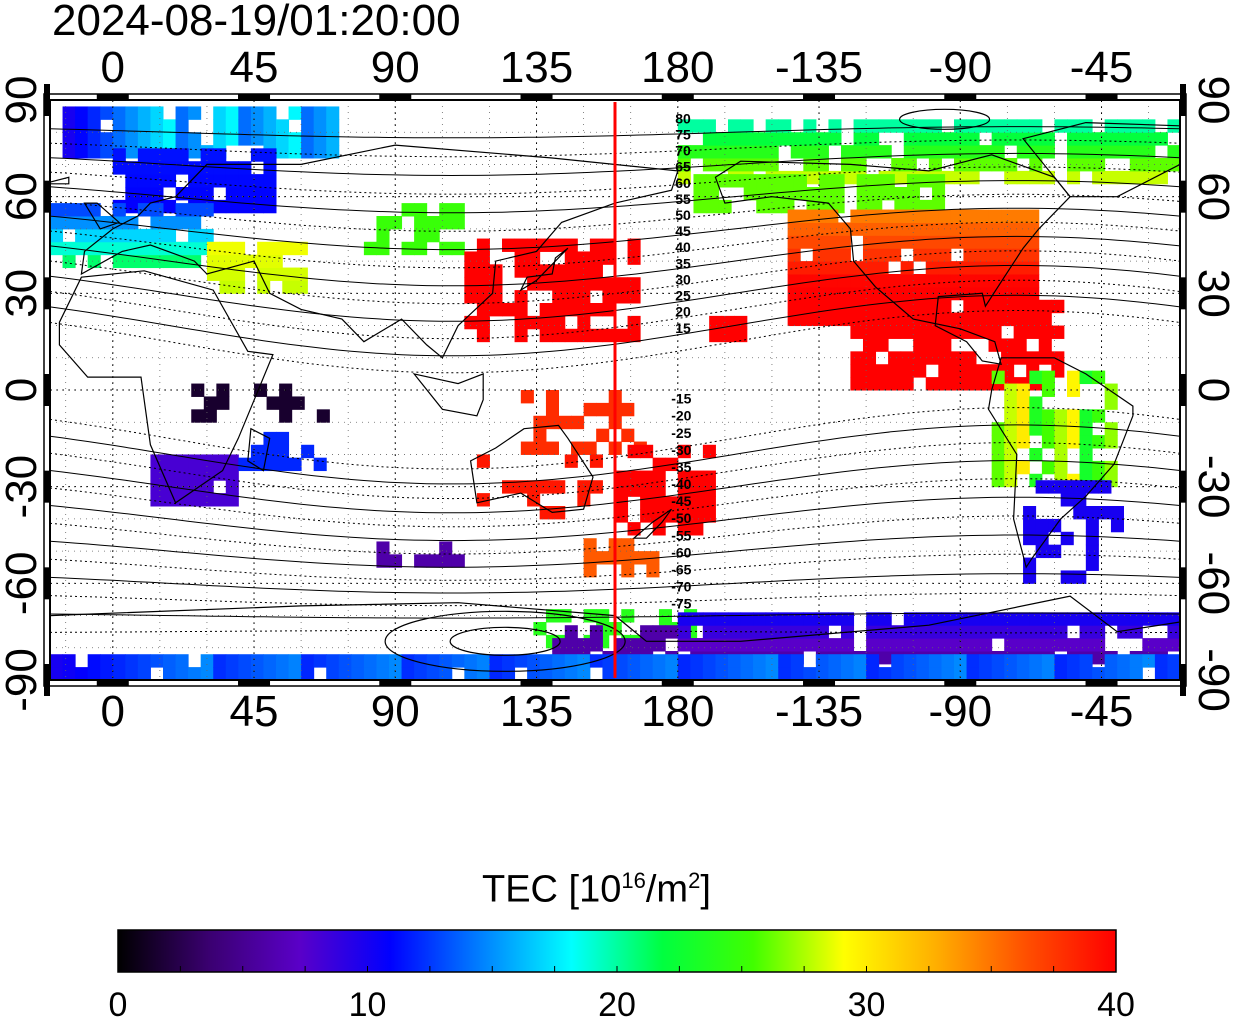  I want to click on colorbar-tick-label: 0, so click(118, 1005).